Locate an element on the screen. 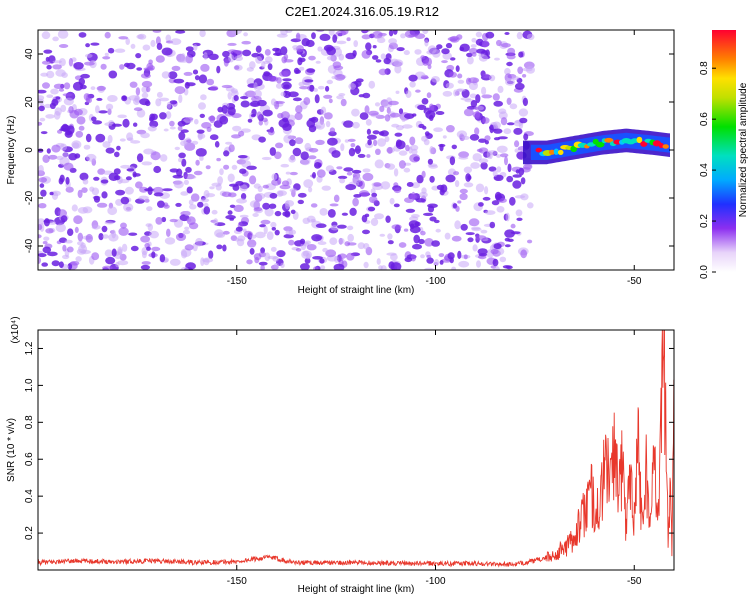 Image resolution: width=750 pixels, height=600 pixels. y-tick-label: -40 is located at coordinates (29, 245).